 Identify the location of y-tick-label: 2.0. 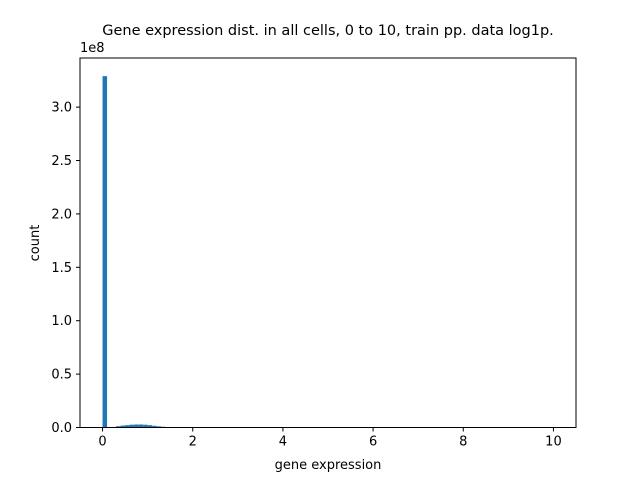
(61, 214).